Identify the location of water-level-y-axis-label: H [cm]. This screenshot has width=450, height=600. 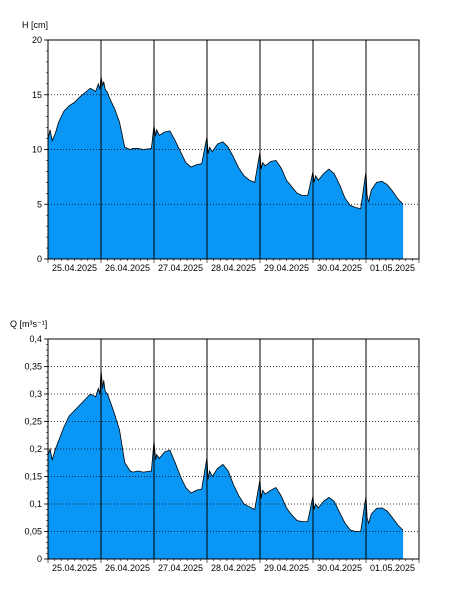
(35, 25).